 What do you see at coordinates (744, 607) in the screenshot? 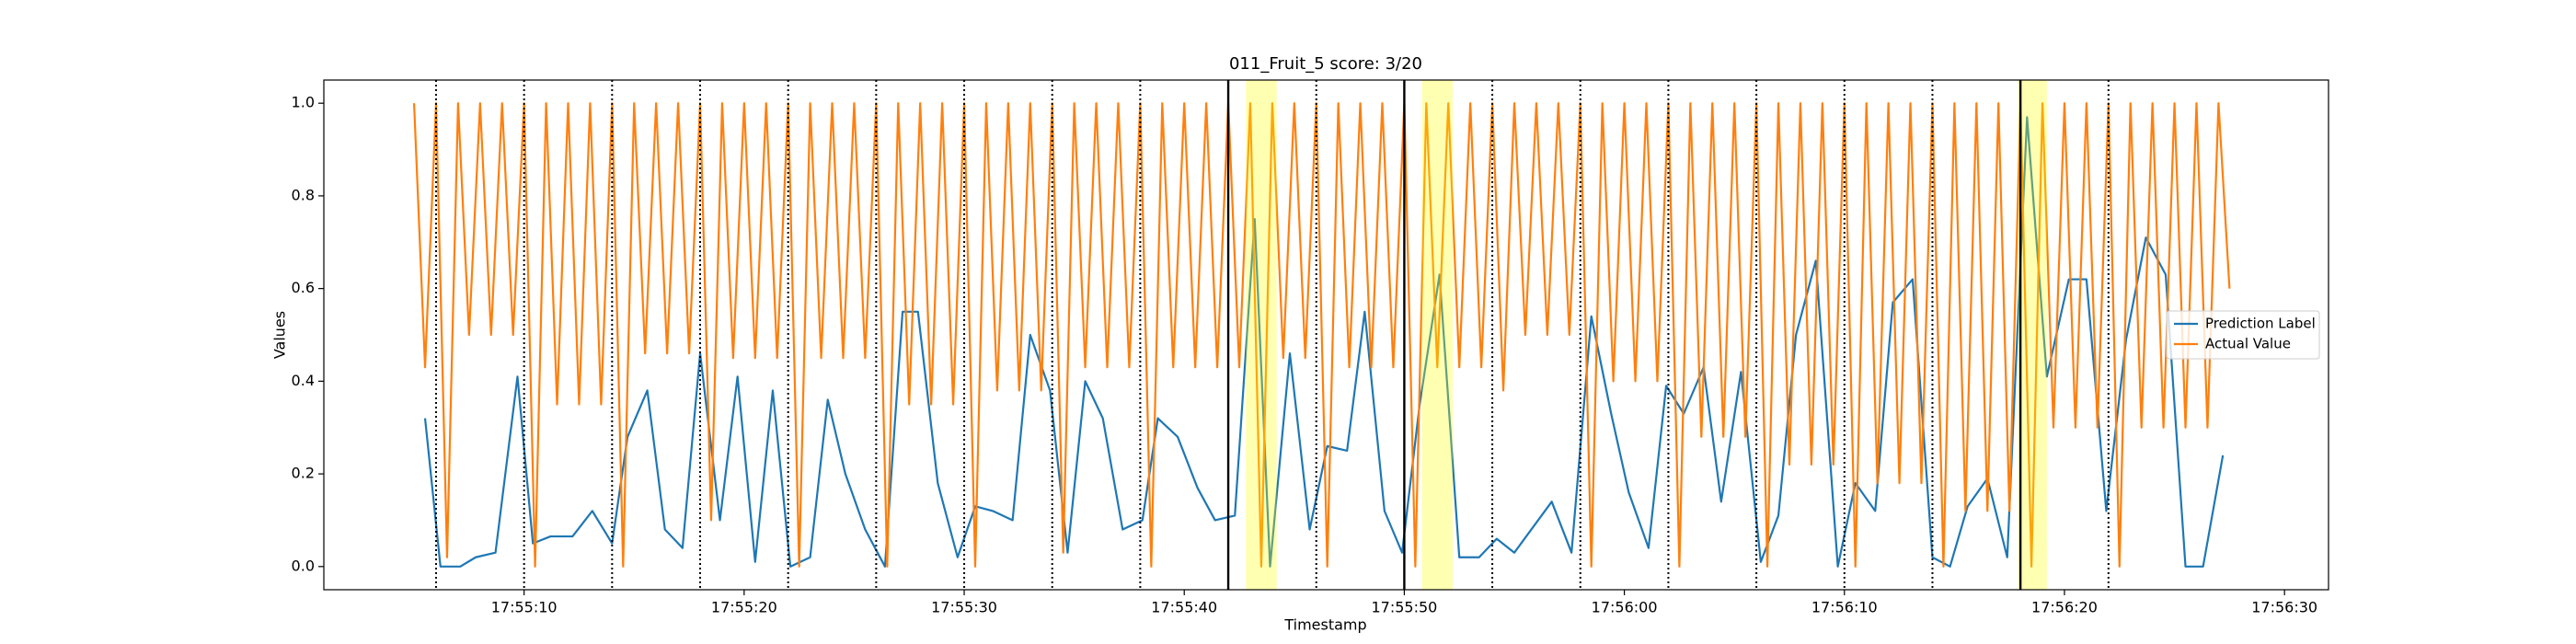
I see `x-tick-label: 17:55:20` at bounding box center [744, 607].